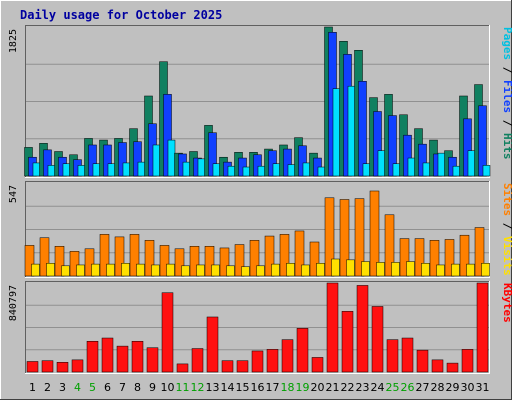  I want to click on x-tick-label-day-20: 20, so click(318, 387).